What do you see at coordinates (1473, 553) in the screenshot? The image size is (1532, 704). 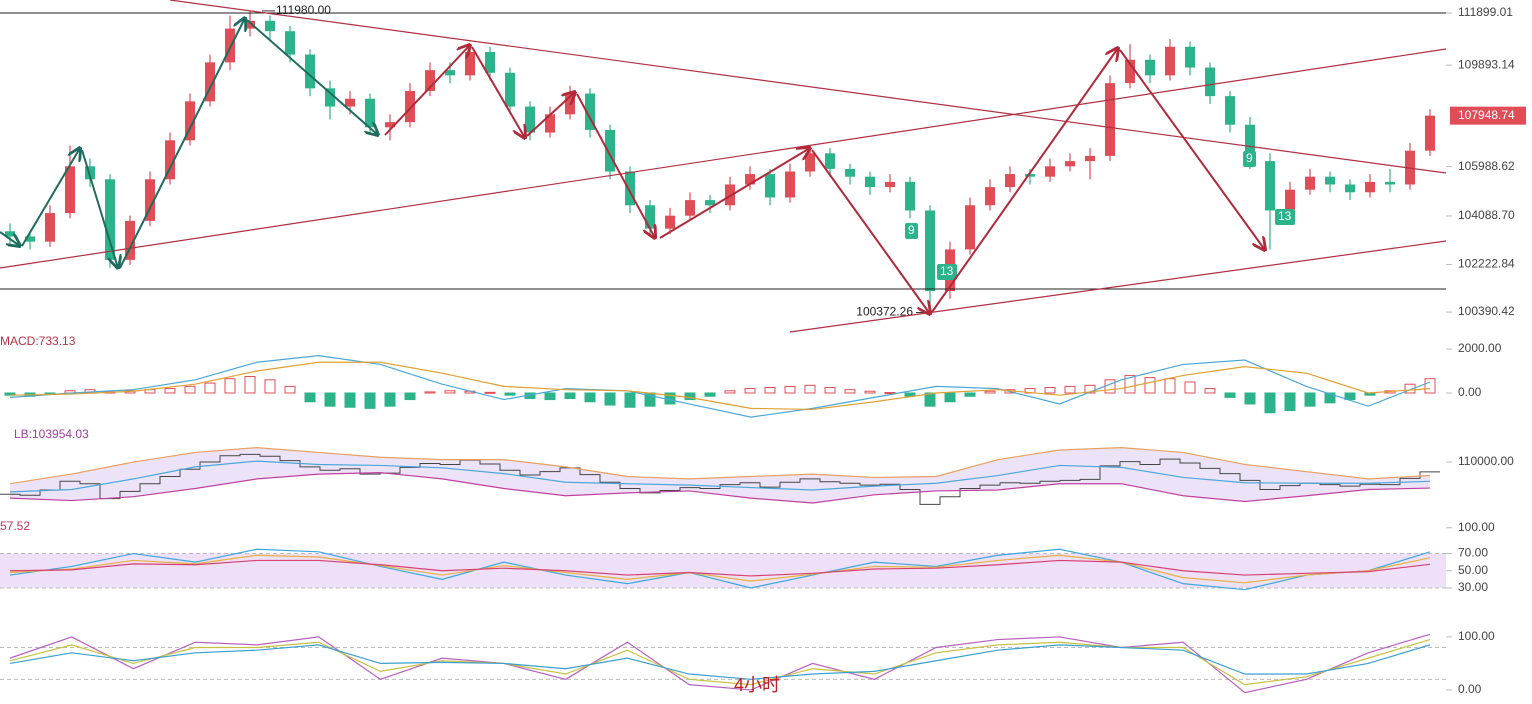 I see `y-tick-label: 70.00` at bounding box center [1473, 553].